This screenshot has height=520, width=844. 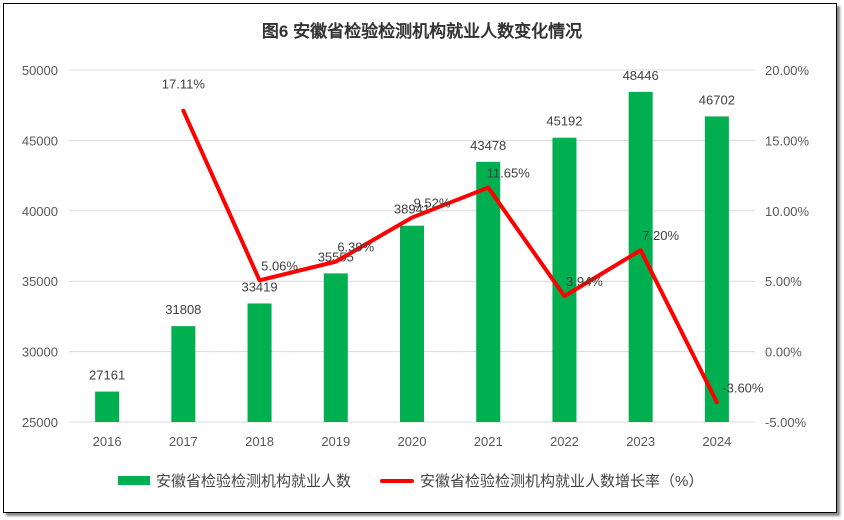 What do you see at coordinates (488, 441) in the screenshot?
I see `x-tick-label: 2021` at bounding box center [488, 441].